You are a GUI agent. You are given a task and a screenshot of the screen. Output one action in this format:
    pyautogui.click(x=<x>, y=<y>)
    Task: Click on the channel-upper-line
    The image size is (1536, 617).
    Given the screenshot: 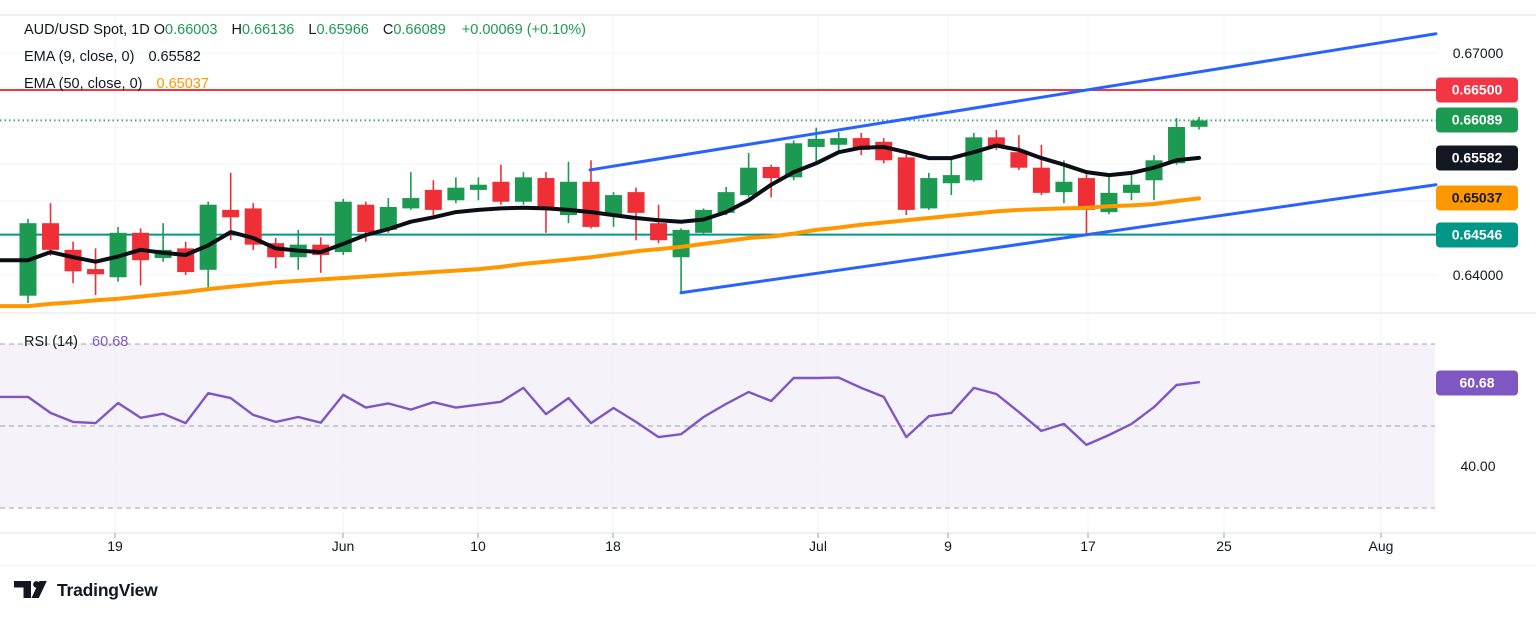 What is the action you would take?
    pyautogui.click(x=1013, y=102)
    